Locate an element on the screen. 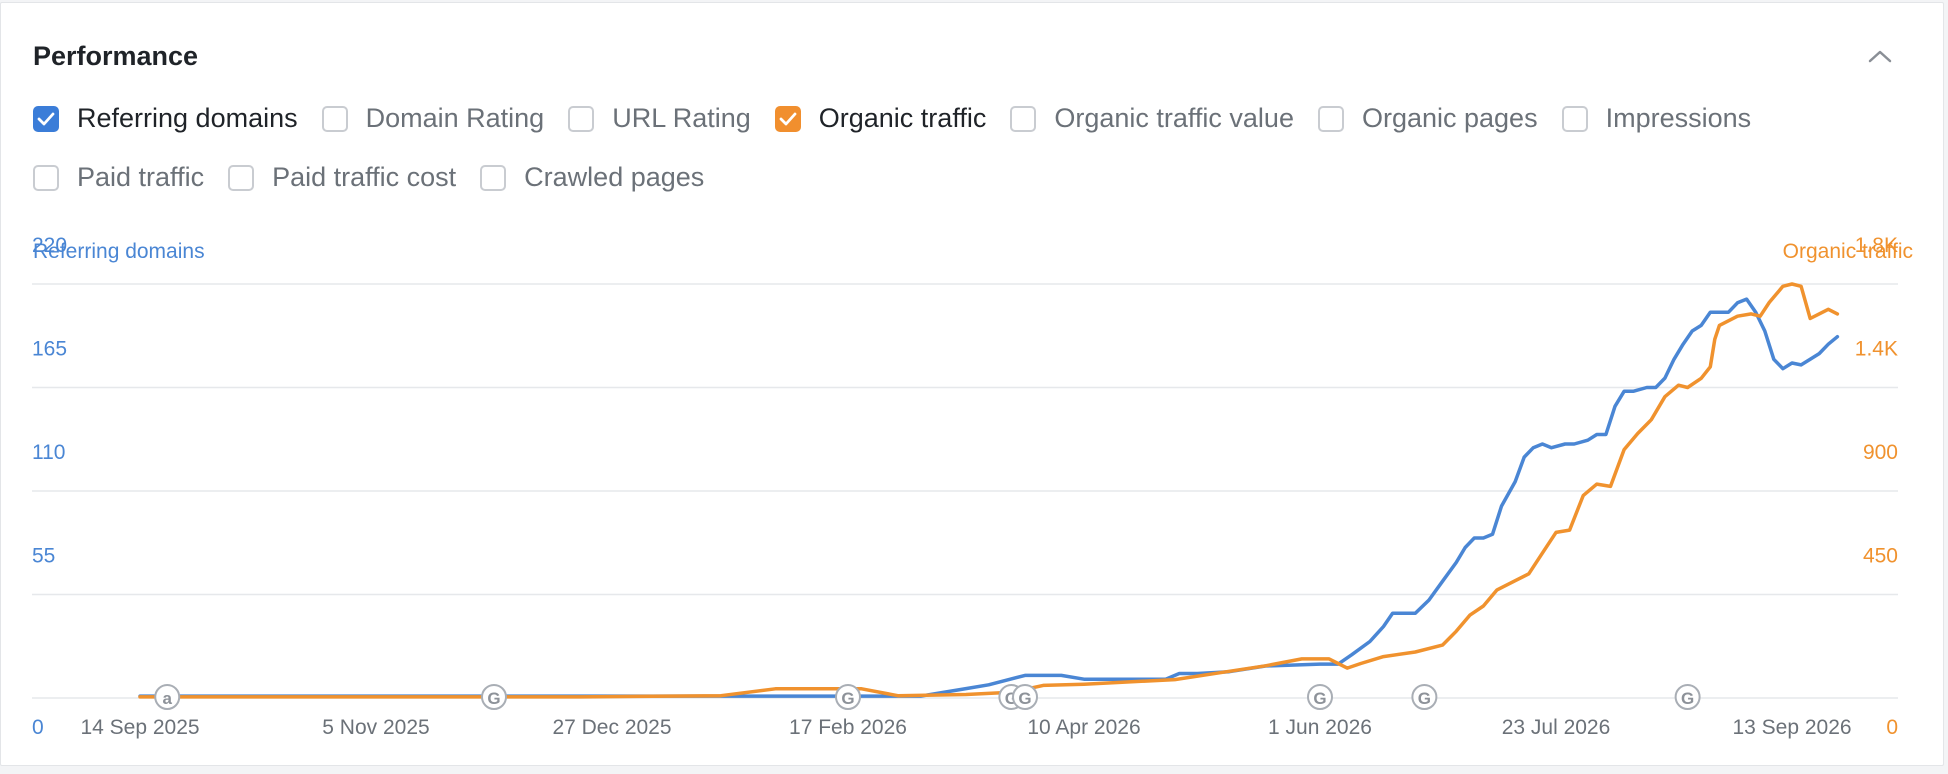  x-tick-label: 17 Feb 2026 is located at coordinates (848, 727).